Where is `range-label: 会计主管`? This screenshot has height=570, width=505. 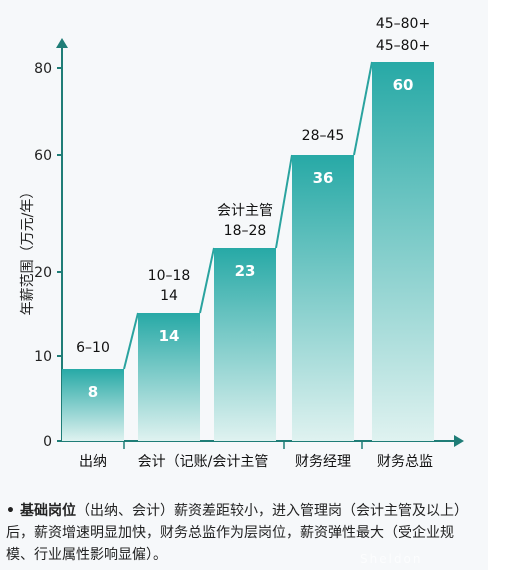 range-label: 会计主管 is located at coordinates (245, 211).